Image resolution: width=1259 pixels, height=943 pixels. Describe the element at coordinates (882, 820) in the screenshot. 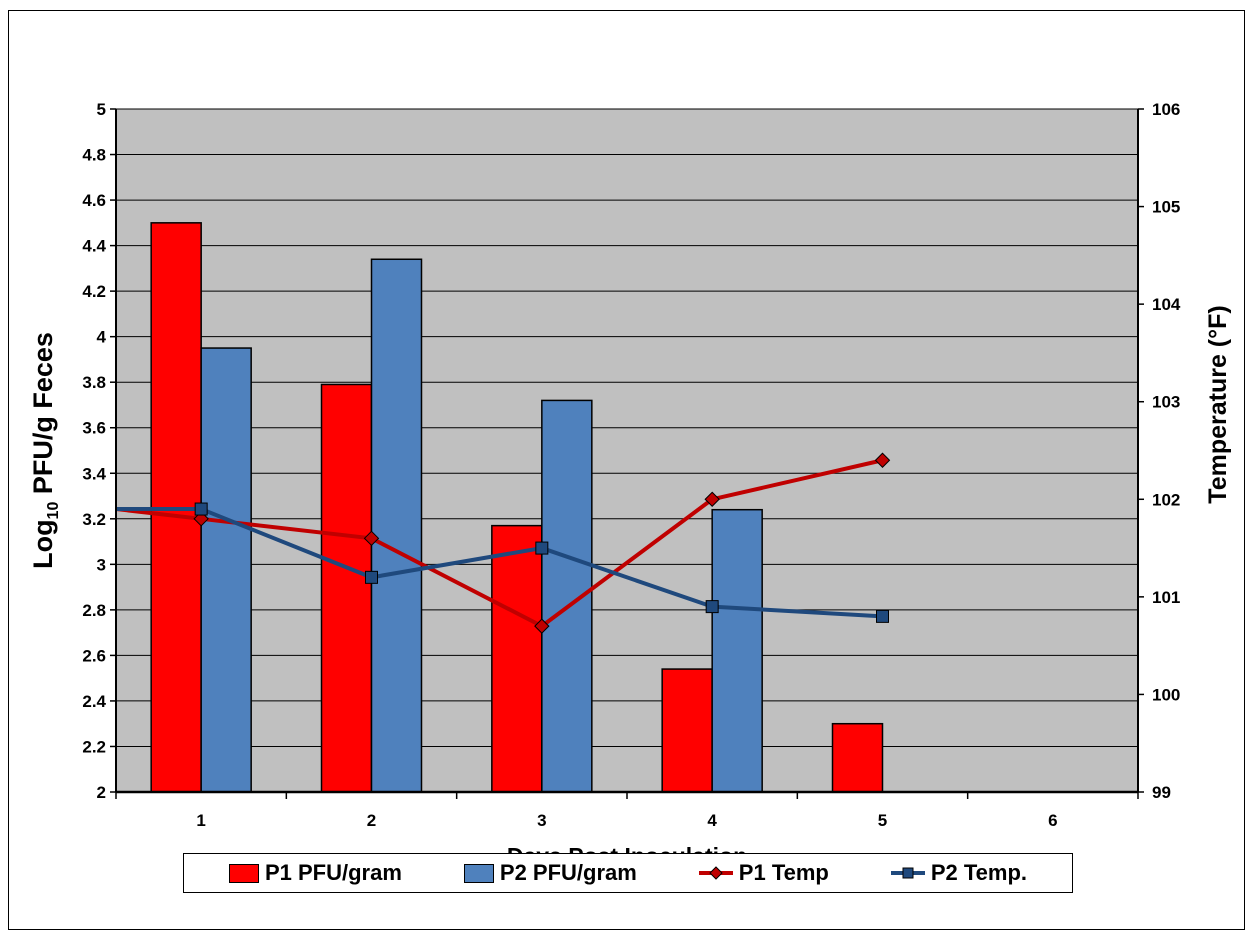

I see `x-tick-label: 5` at that location.